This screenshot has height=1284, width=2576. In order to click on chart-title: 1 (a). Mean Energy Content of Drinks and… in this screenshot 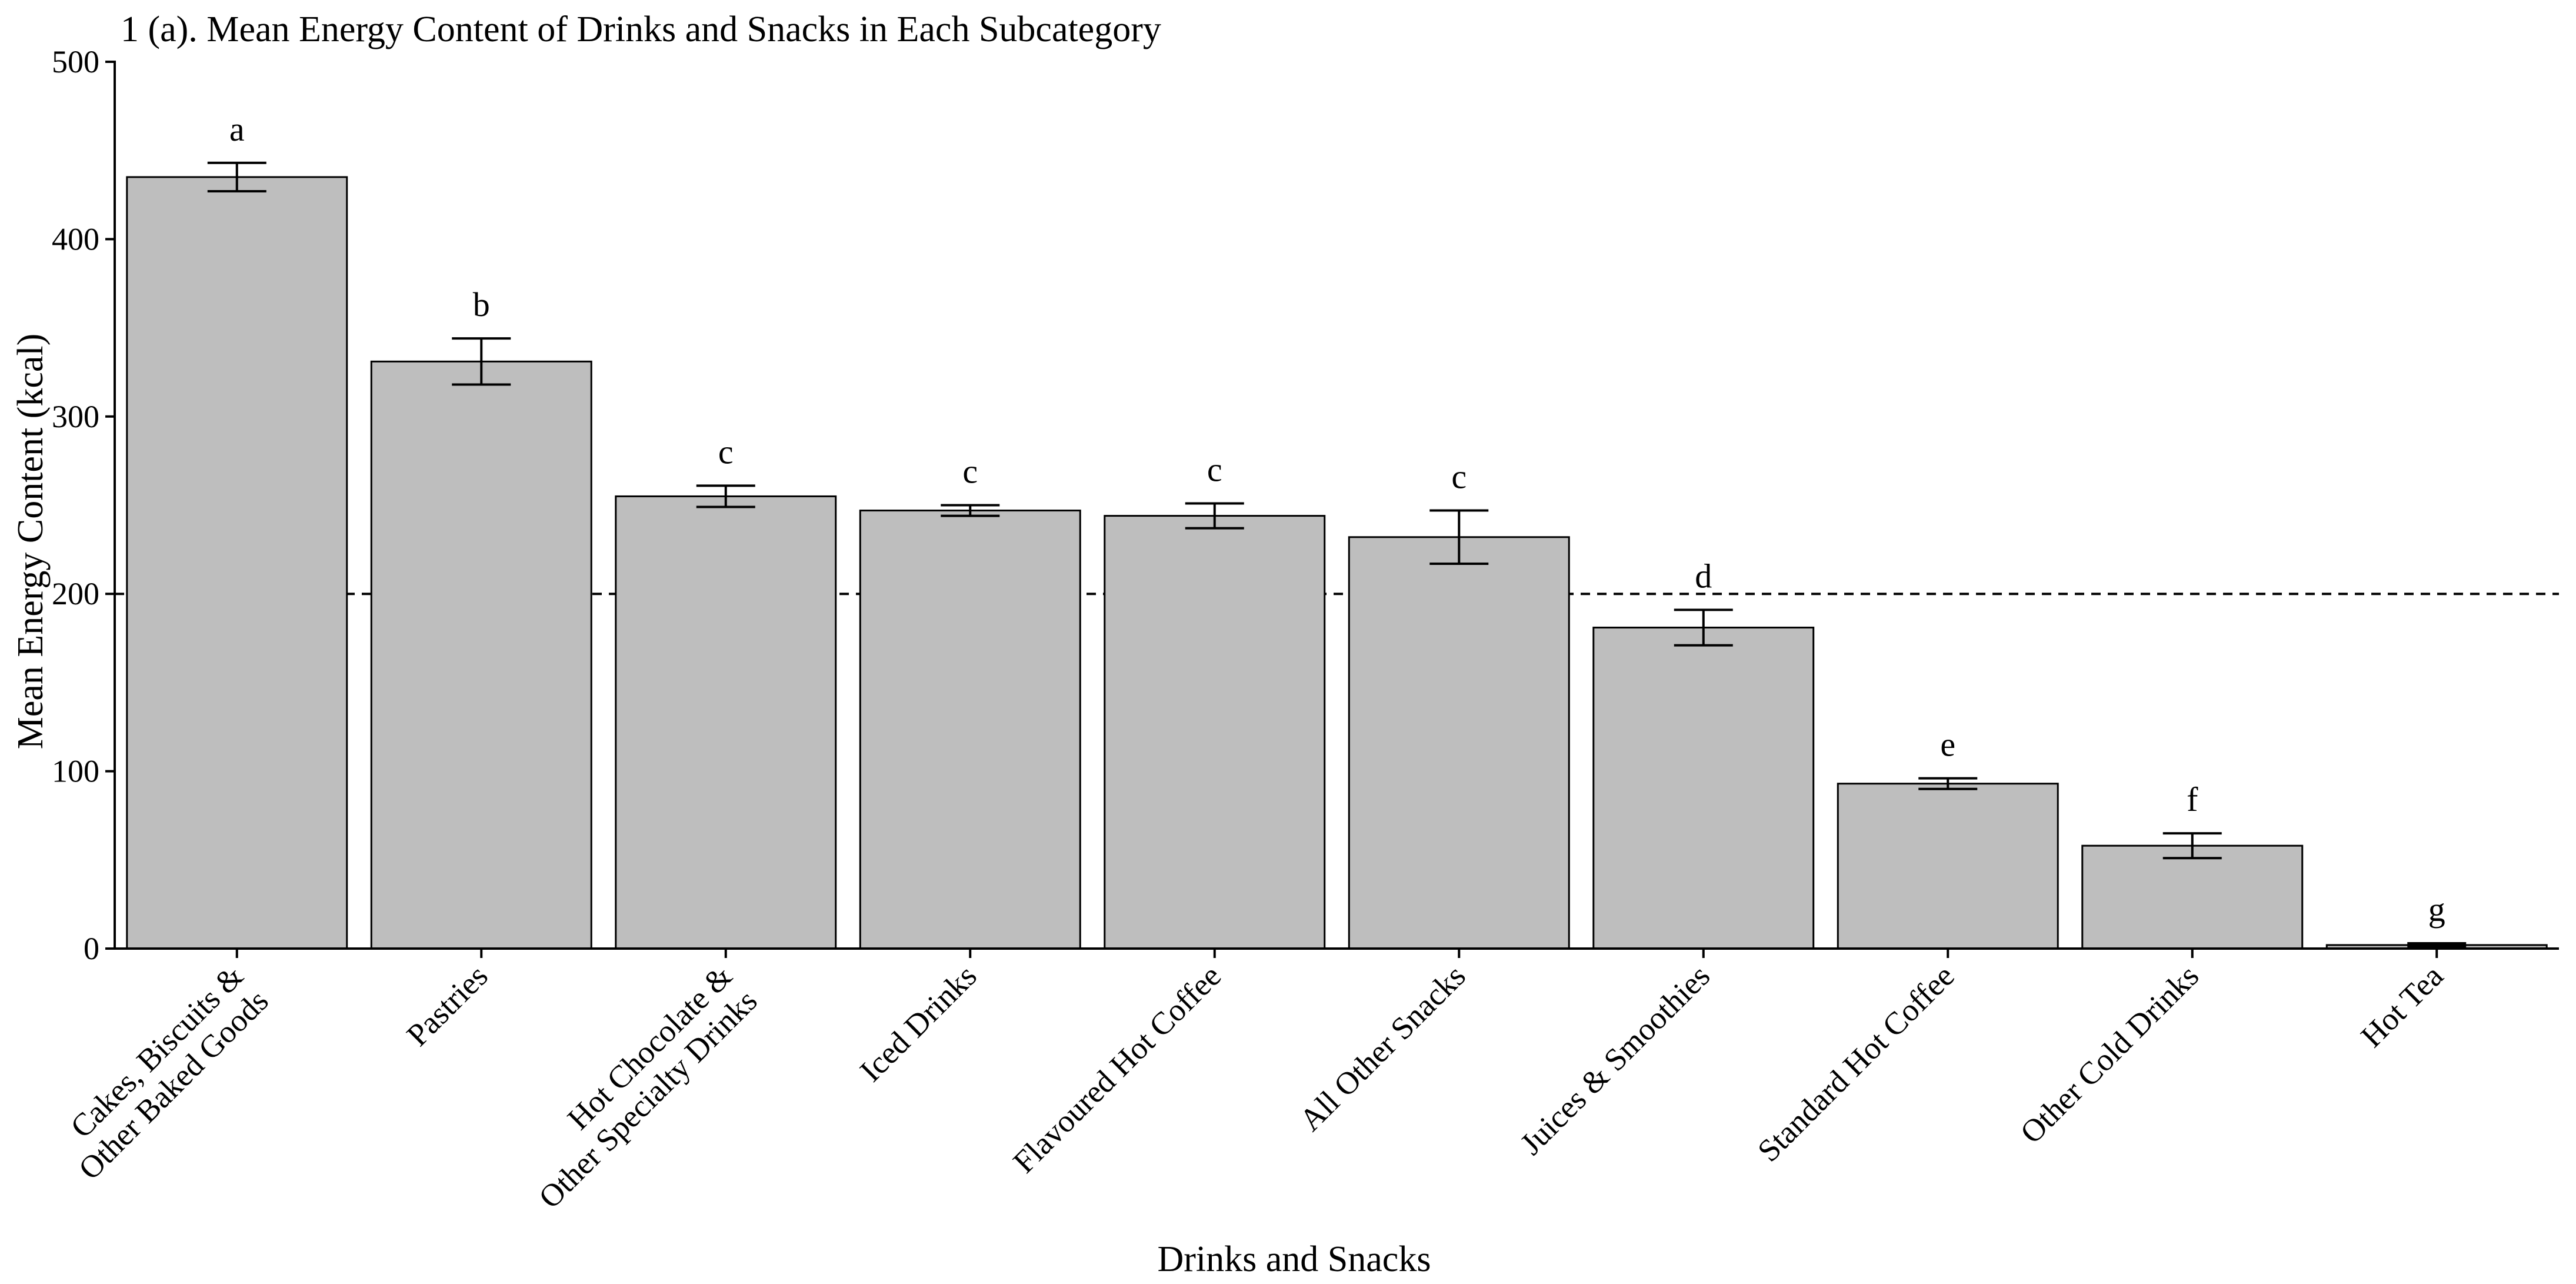, I will do `click(641, 29)`.